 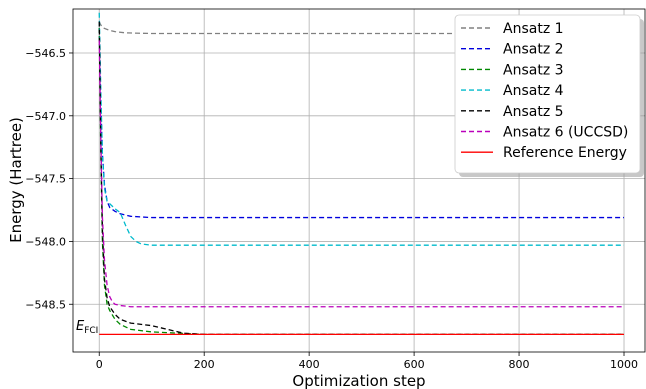 What do you see at coordinates (204, 364) in the screenshot?
I see `x-tick-label: 200` at bounding box center [204, 364].